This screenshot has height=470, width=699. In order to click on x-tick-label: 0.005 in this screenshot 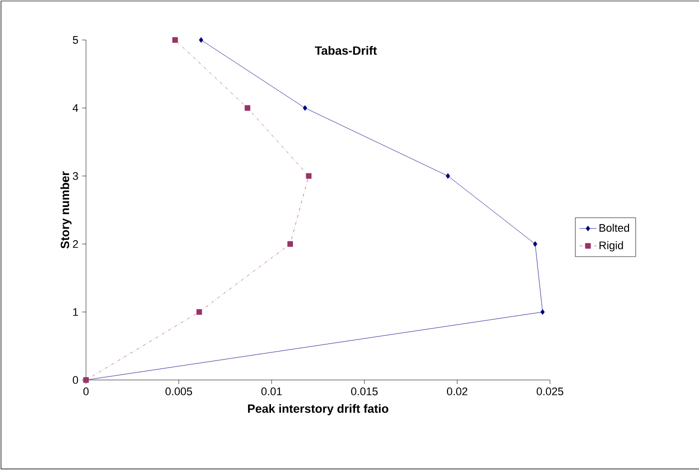, I will do `click(179, 392)`.